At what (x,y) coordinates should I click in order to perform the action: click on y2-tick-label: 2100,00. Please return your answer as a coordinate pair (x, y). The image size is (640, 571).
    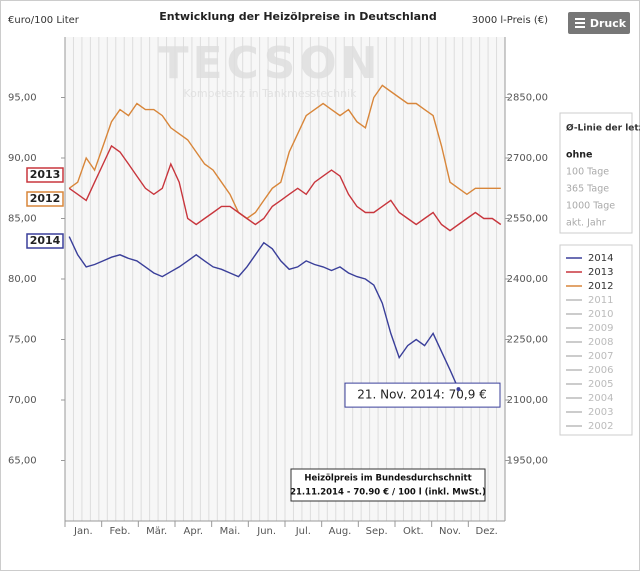
    Looking at the image, I should click on (527, 400).